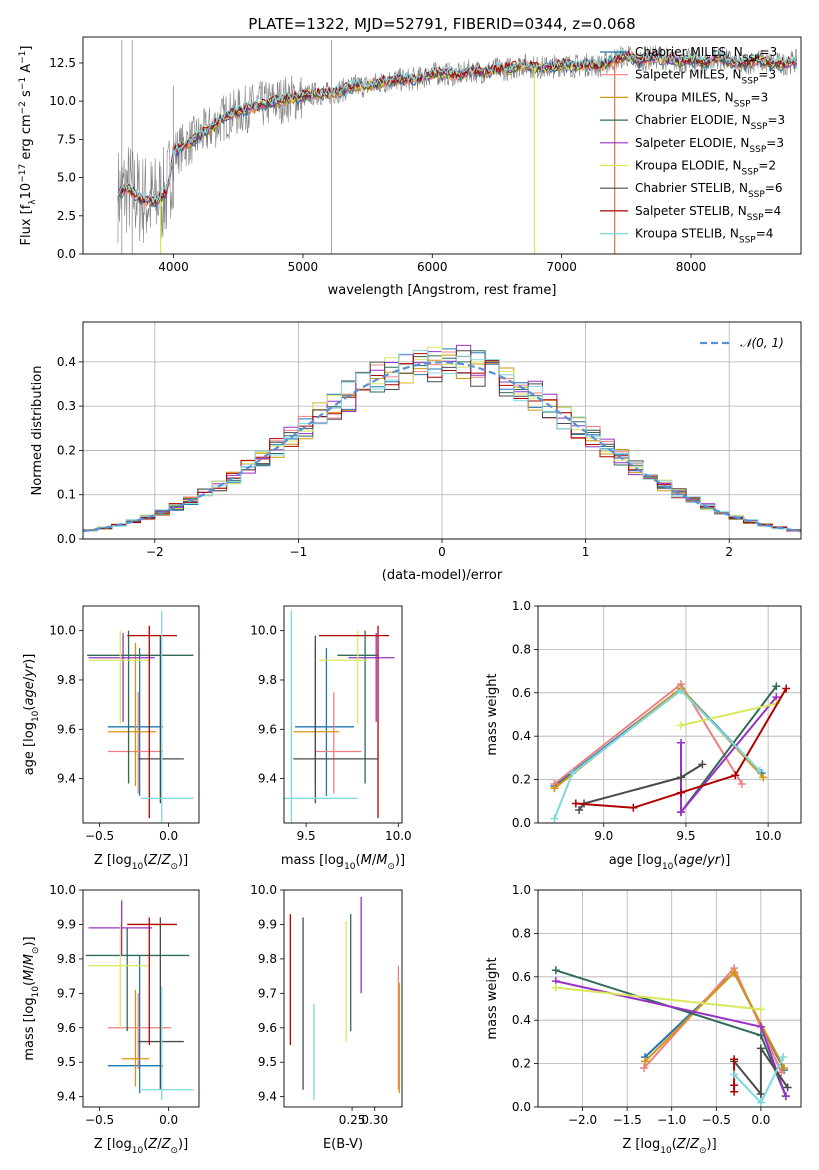  I want to click on label-part: =4, so click(773, 211).